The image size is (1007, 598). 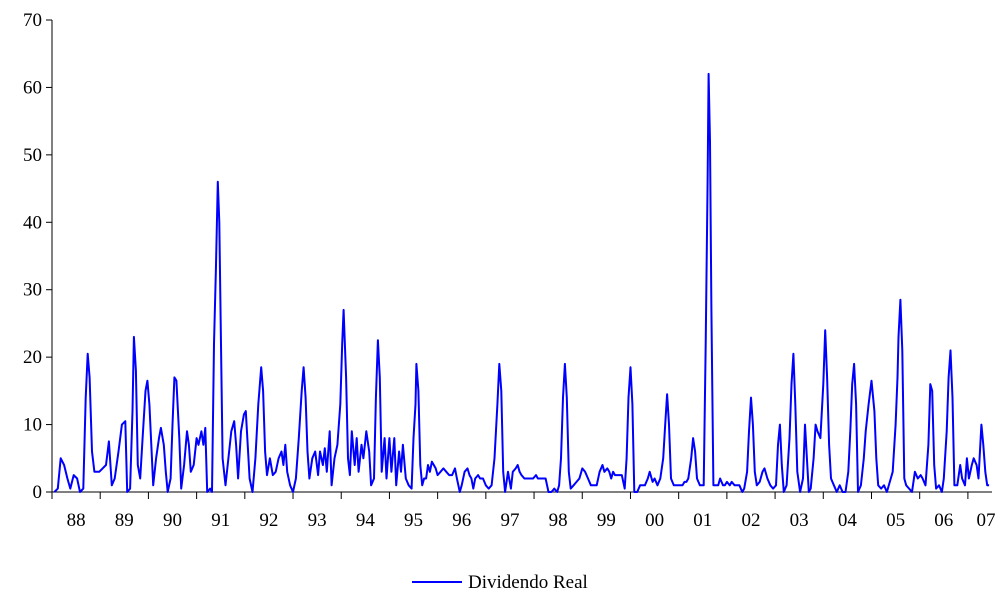 I want to click on y-tick-label-10: 10, so click(x=32, y=425).